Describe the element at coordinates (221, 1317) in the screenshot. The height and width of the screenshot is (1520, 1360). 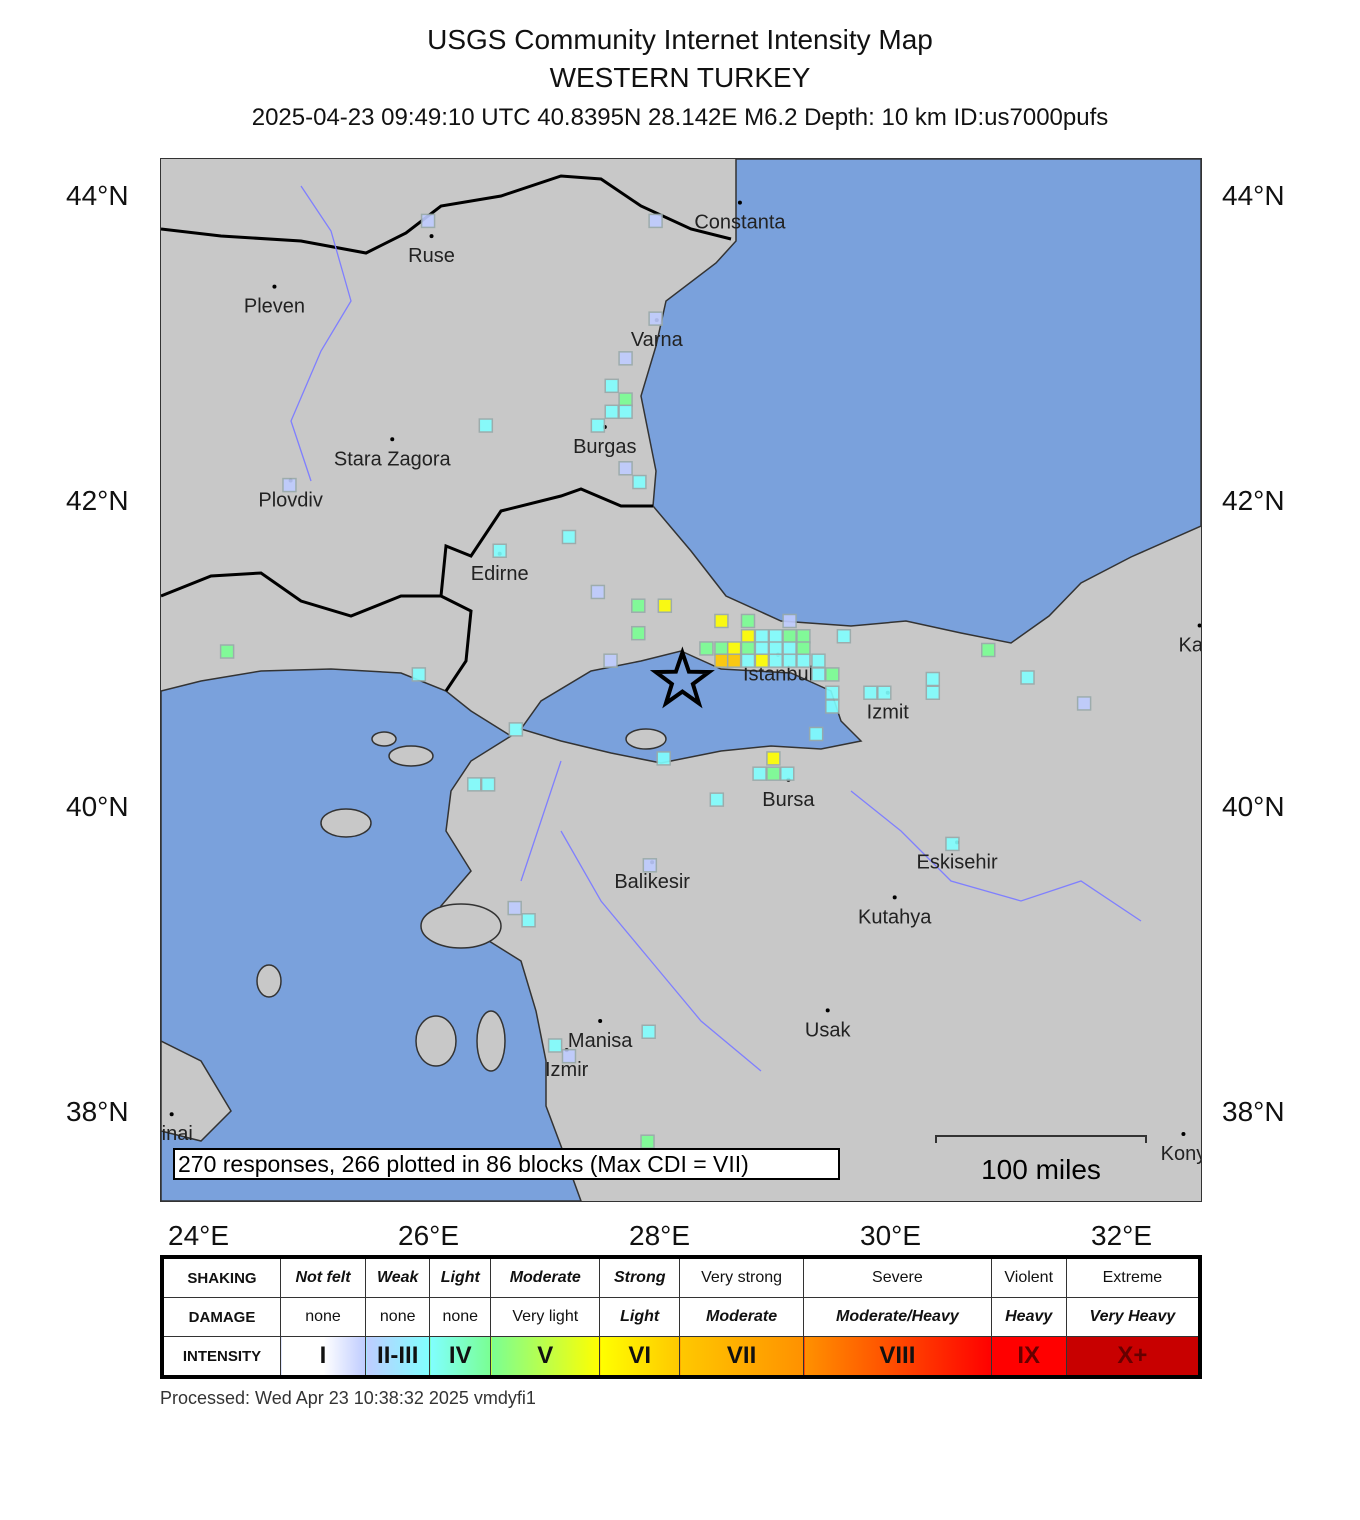
I see `legend-row-label: DAMAGE` at that location.